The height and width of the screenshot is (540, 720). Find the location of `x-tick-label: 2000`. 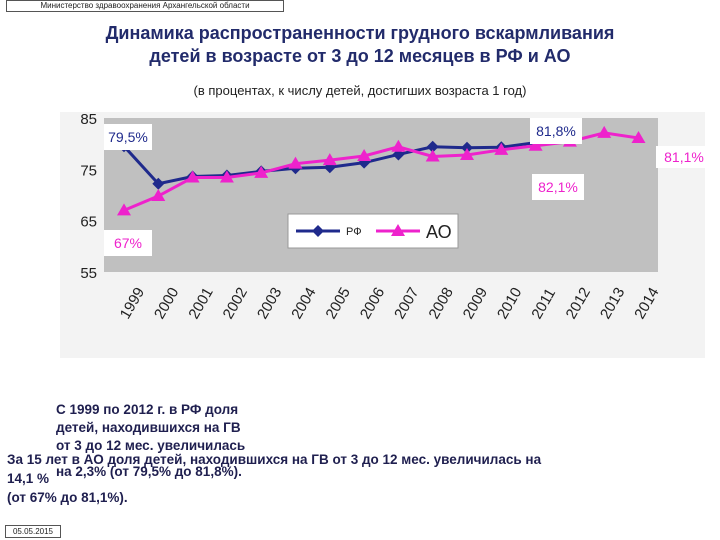

x-tick-label: 2000 is located at coordinates (166, 303).